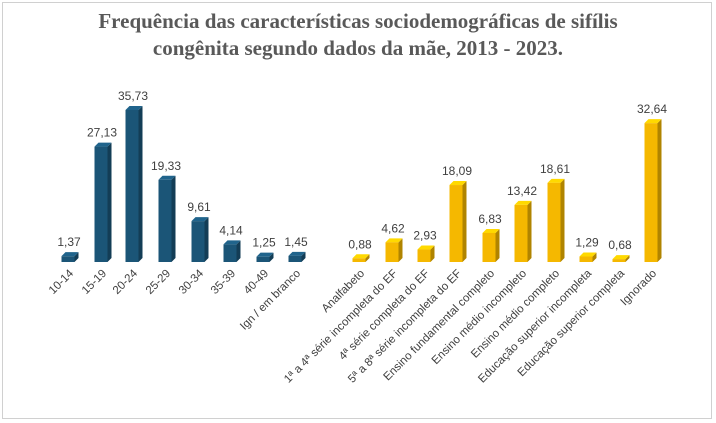  Describe the element at coordinates (587, 243) in the screenshot. I see `data-label-schooling-7: 1,29` at that location.